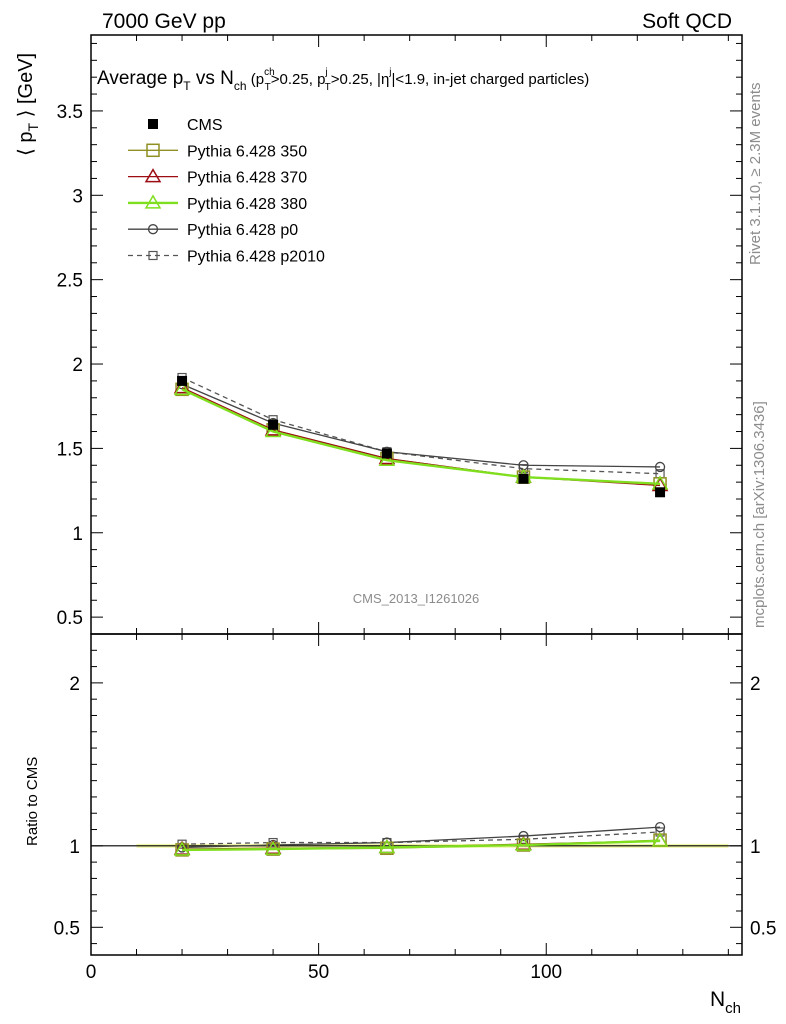  What do you see at coordinates (269, 72) in the screenshot?
I see `title-p1-sup: ch` at bounding box center [269, 72].